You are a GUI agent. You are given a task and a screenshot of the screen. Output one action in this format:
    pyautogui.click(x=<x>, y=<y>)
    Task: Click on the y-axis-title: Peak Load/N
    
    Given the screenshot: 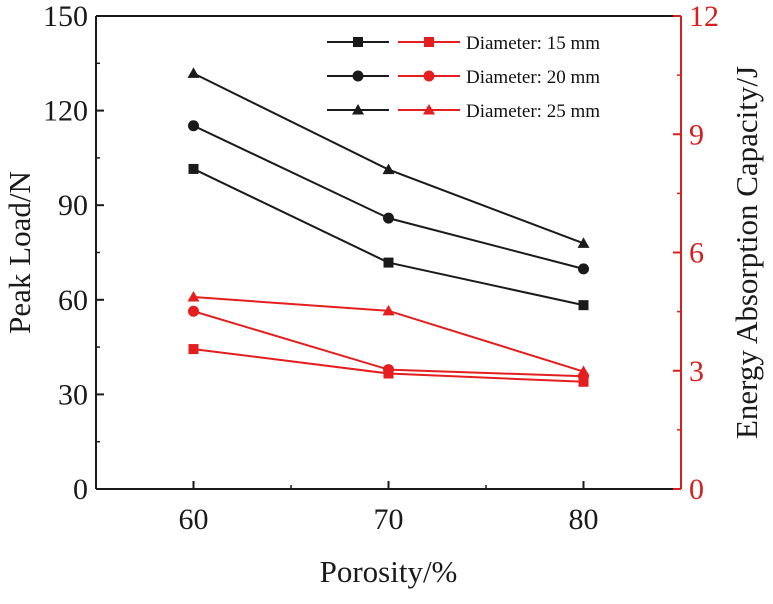 What is the action you would take?
    pyautogui.click(x=19, y=252)
    